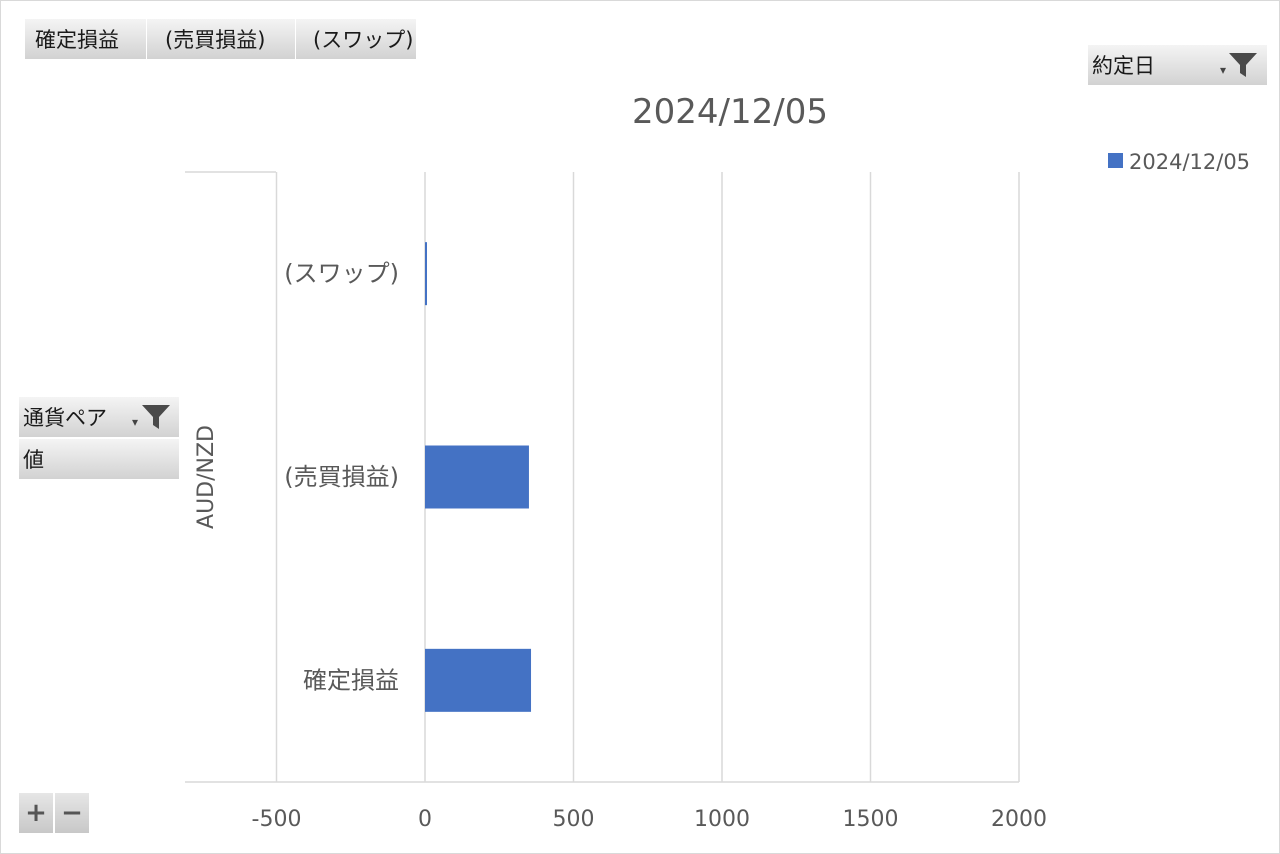 Image resolution: width=1280 pixels, height=854 pixels. What do you see at coordinates (36, 813) in the screenshot?
I see `expand-button: +` at bounding box center [36, 813].